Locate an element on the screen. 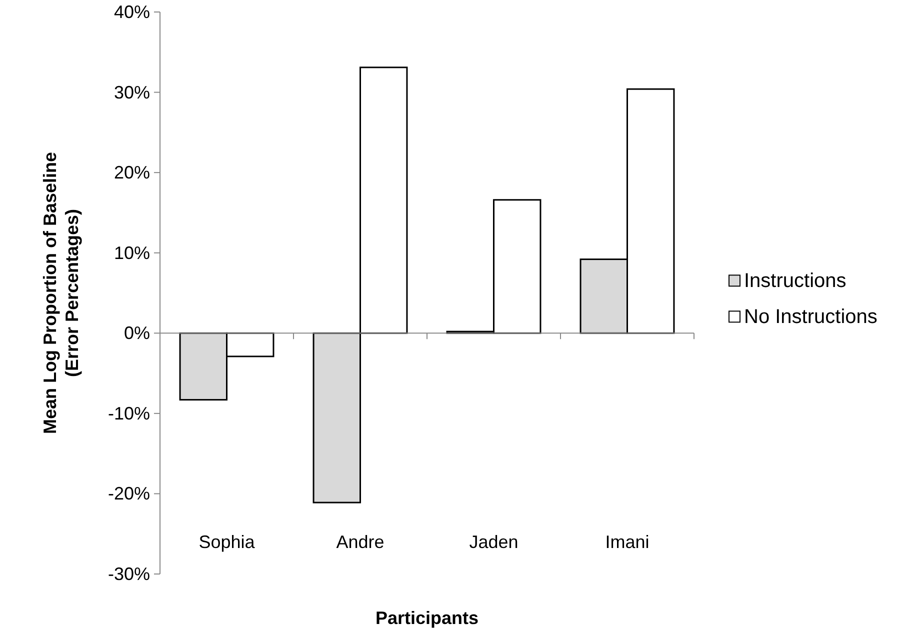 Image resolution: width=914 pixels, height=636 pixels. x-tick-label: Jaden is located at coordinates (493, 542).